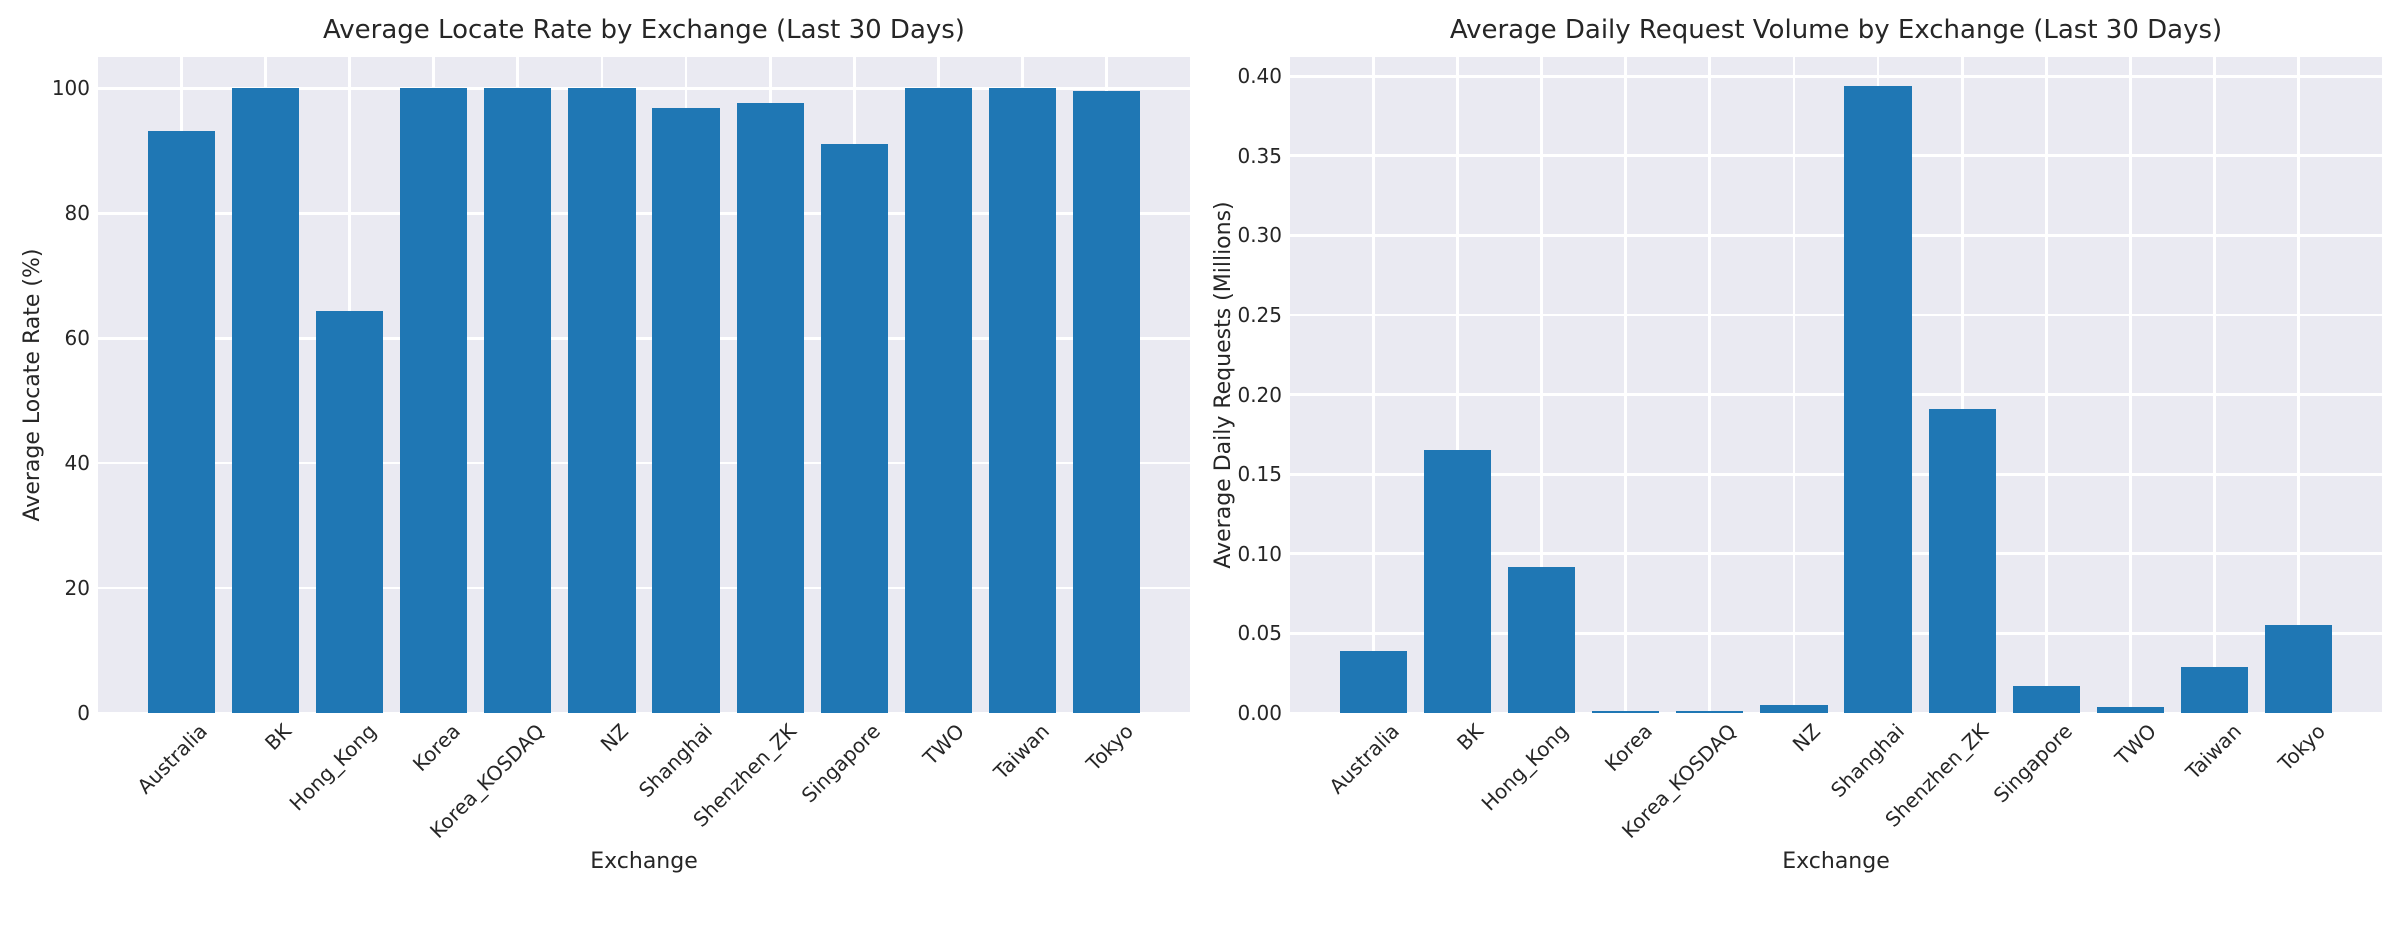 The image size is (2400, 934). I want to click on y-tick-label: 0.25, so click(1259, 314).